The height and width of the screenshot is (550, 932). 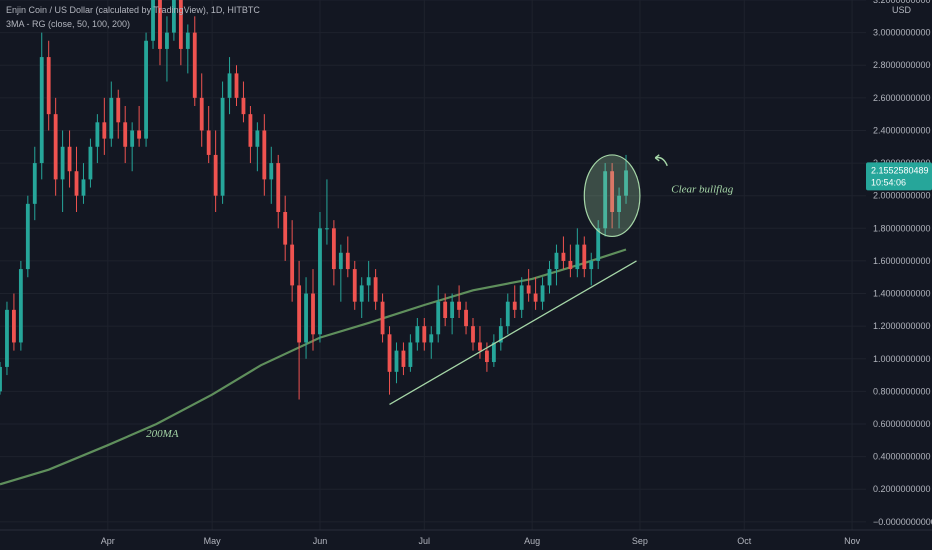 What do you see at coordinates (902, 65) in the screenshot?
I see `y-tick-label: 2.8000000000` at bounding box center [902, 65].